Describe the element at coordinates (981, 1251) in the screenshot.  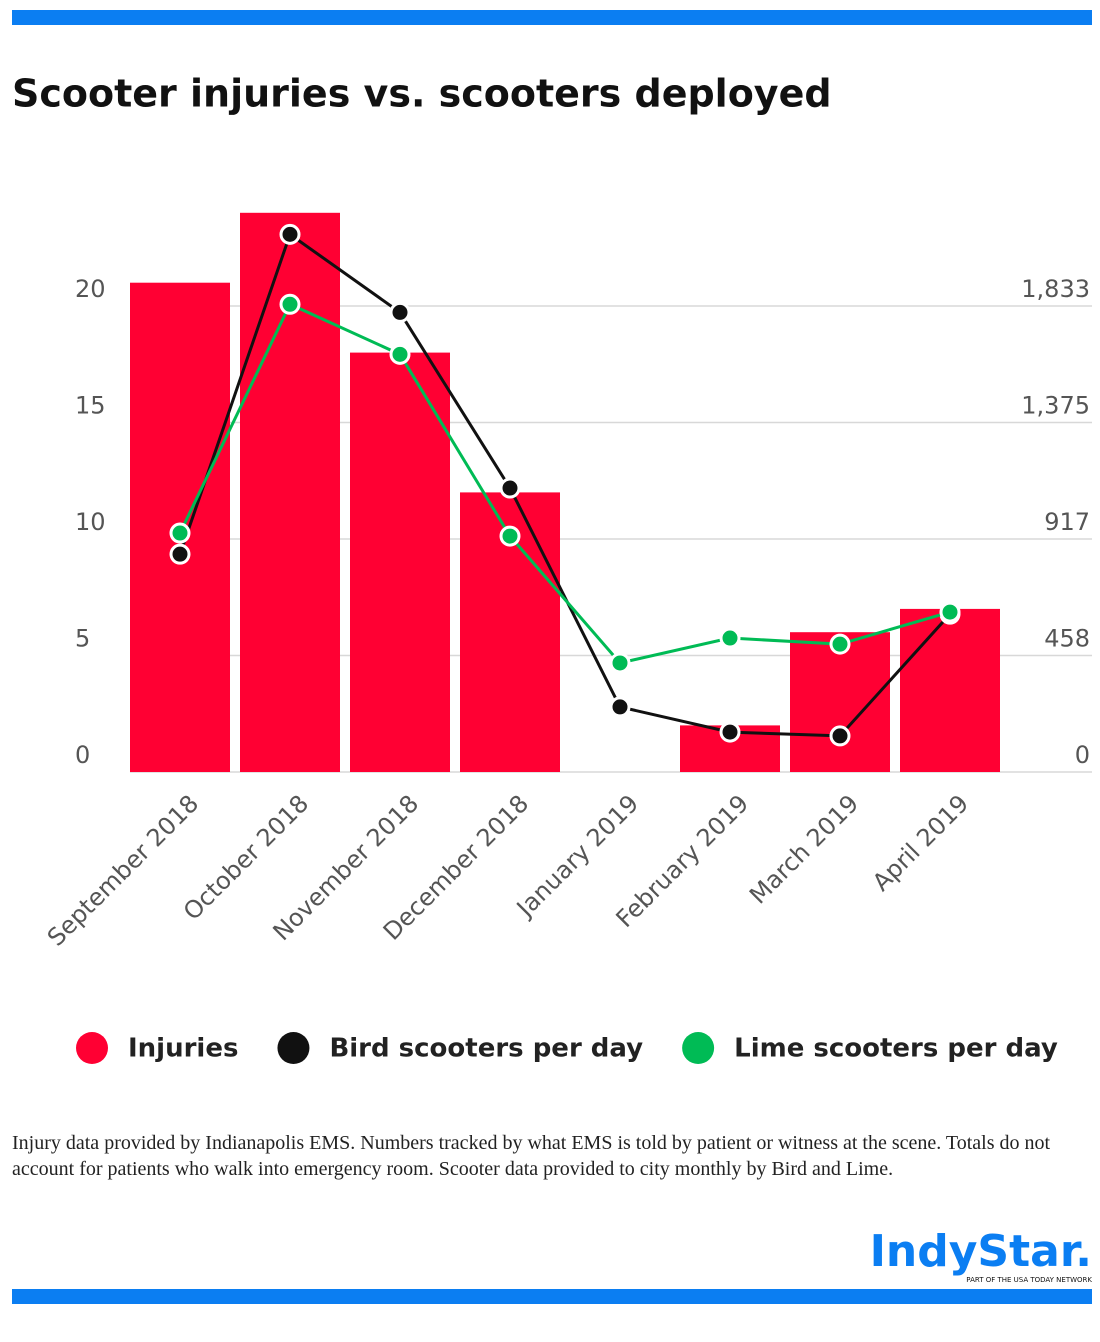
I see `brand: IndyStar.` at that location.